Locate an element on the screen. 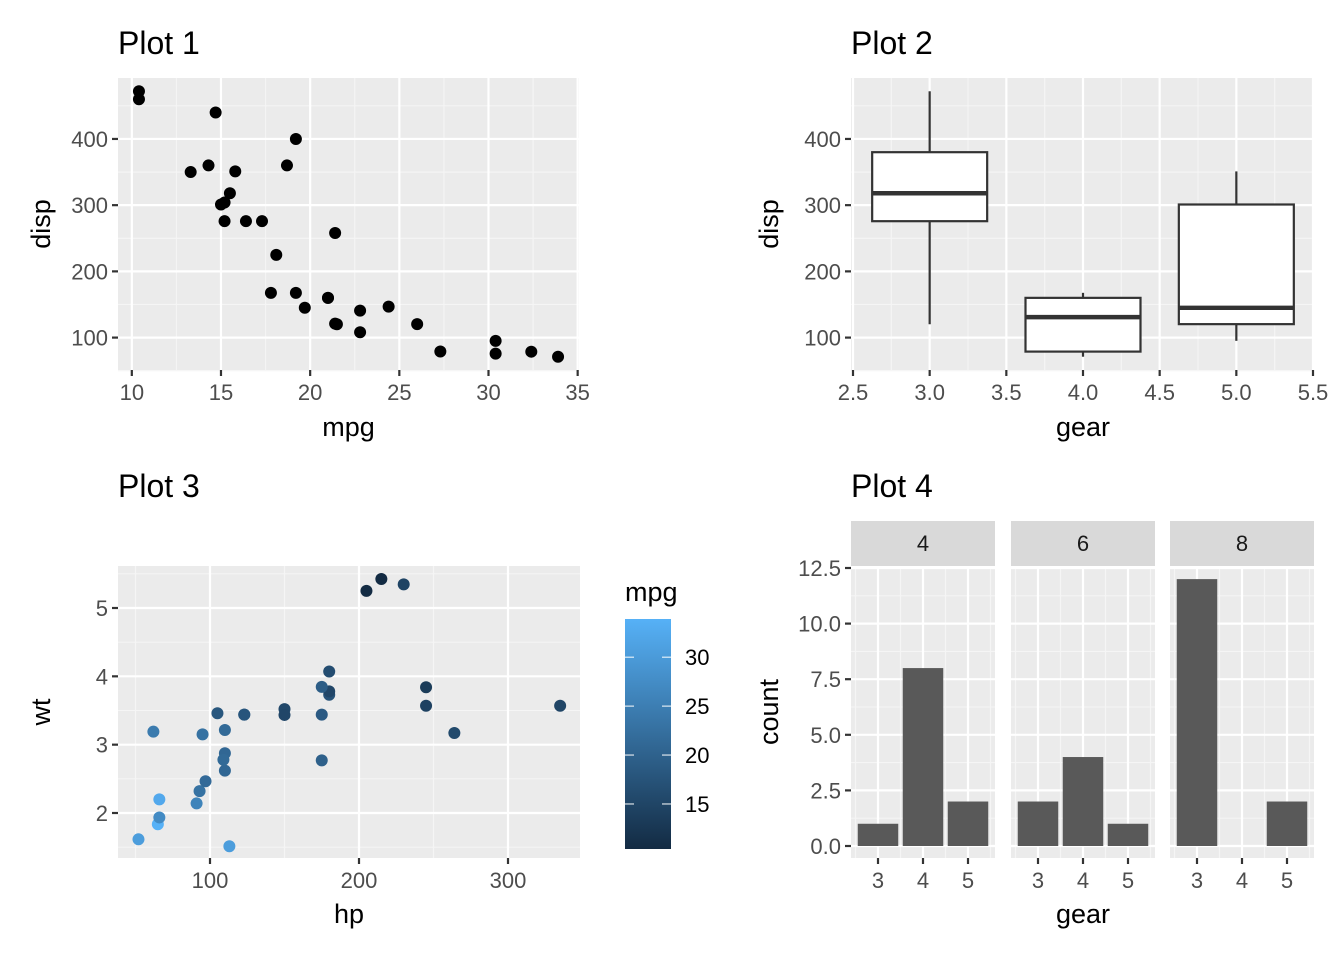 This screenshot has width=1344, height=960. x-tick-label: 300 is located at coordinates (508, 880).